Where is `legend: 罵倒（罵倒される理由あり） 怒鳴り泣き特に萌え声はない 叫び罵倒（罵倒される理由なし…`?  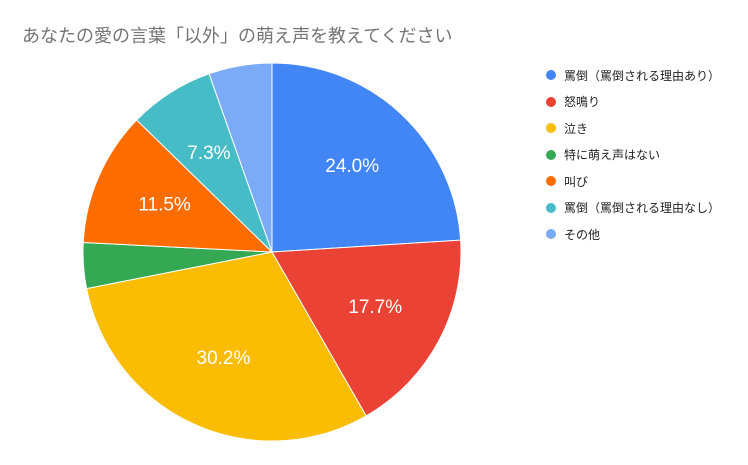 legend: 罵倒（罵倒される理由あり） 怒鳴り泣き特に萌え声はない 叫び罵倒（罵倒される理由なし… is located at coordinates (633, 155).